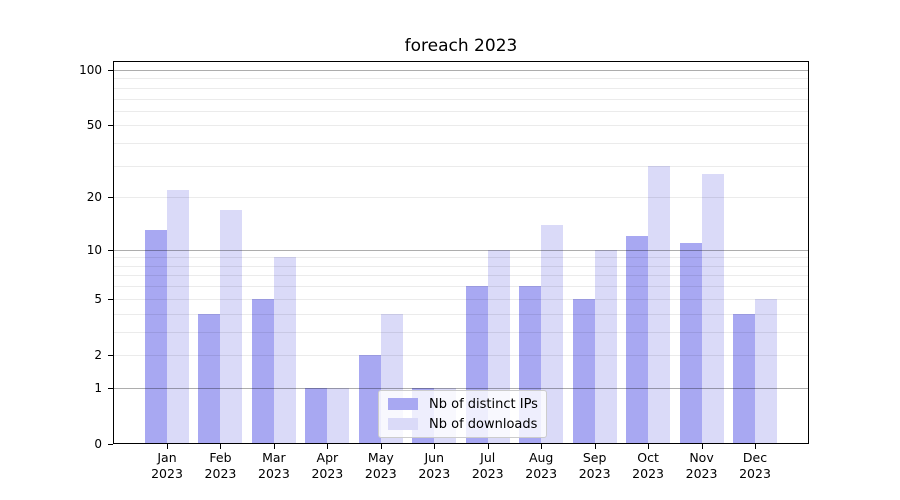 The image size is (900, 500). I want to click on x-tick-label: Dec 2023, so click(755, 466).